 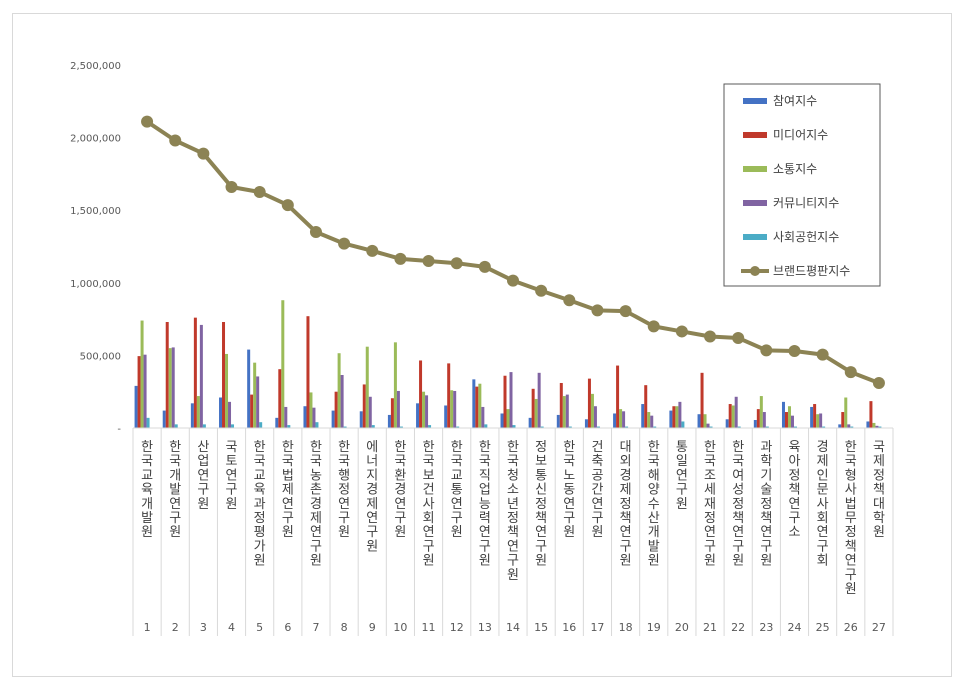 What do you see at coordinates (682, 627) in the screenshot?
I see `x-rank-label: 20` at bounding box center [682, 627].